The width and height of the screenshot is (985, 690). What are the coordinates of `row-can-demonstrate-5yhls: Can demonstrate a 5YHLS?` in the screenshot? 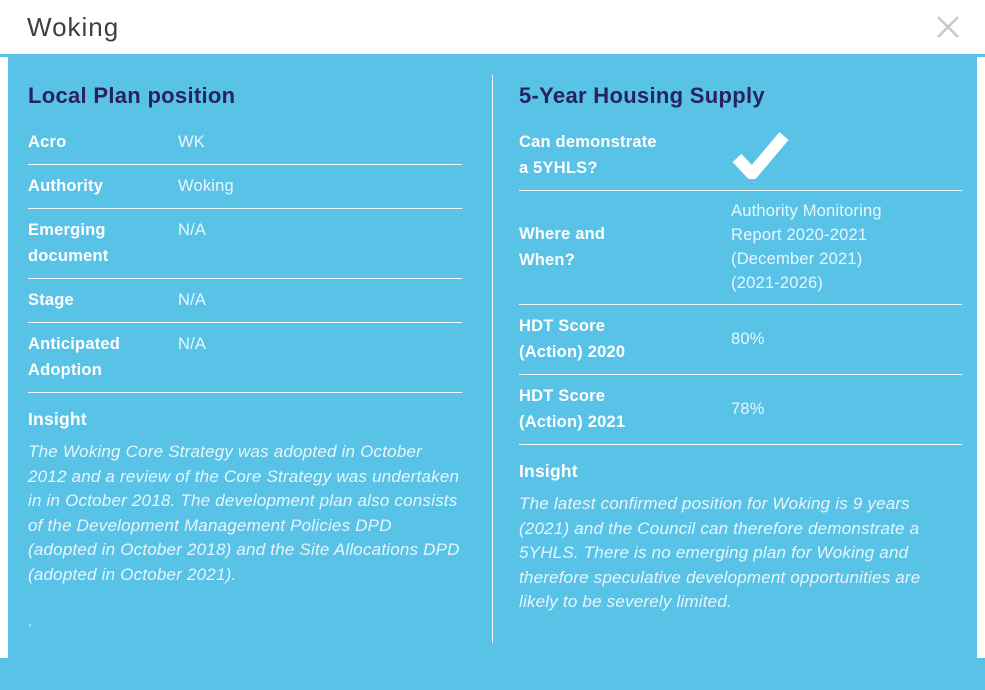 It's located at (740, 156).